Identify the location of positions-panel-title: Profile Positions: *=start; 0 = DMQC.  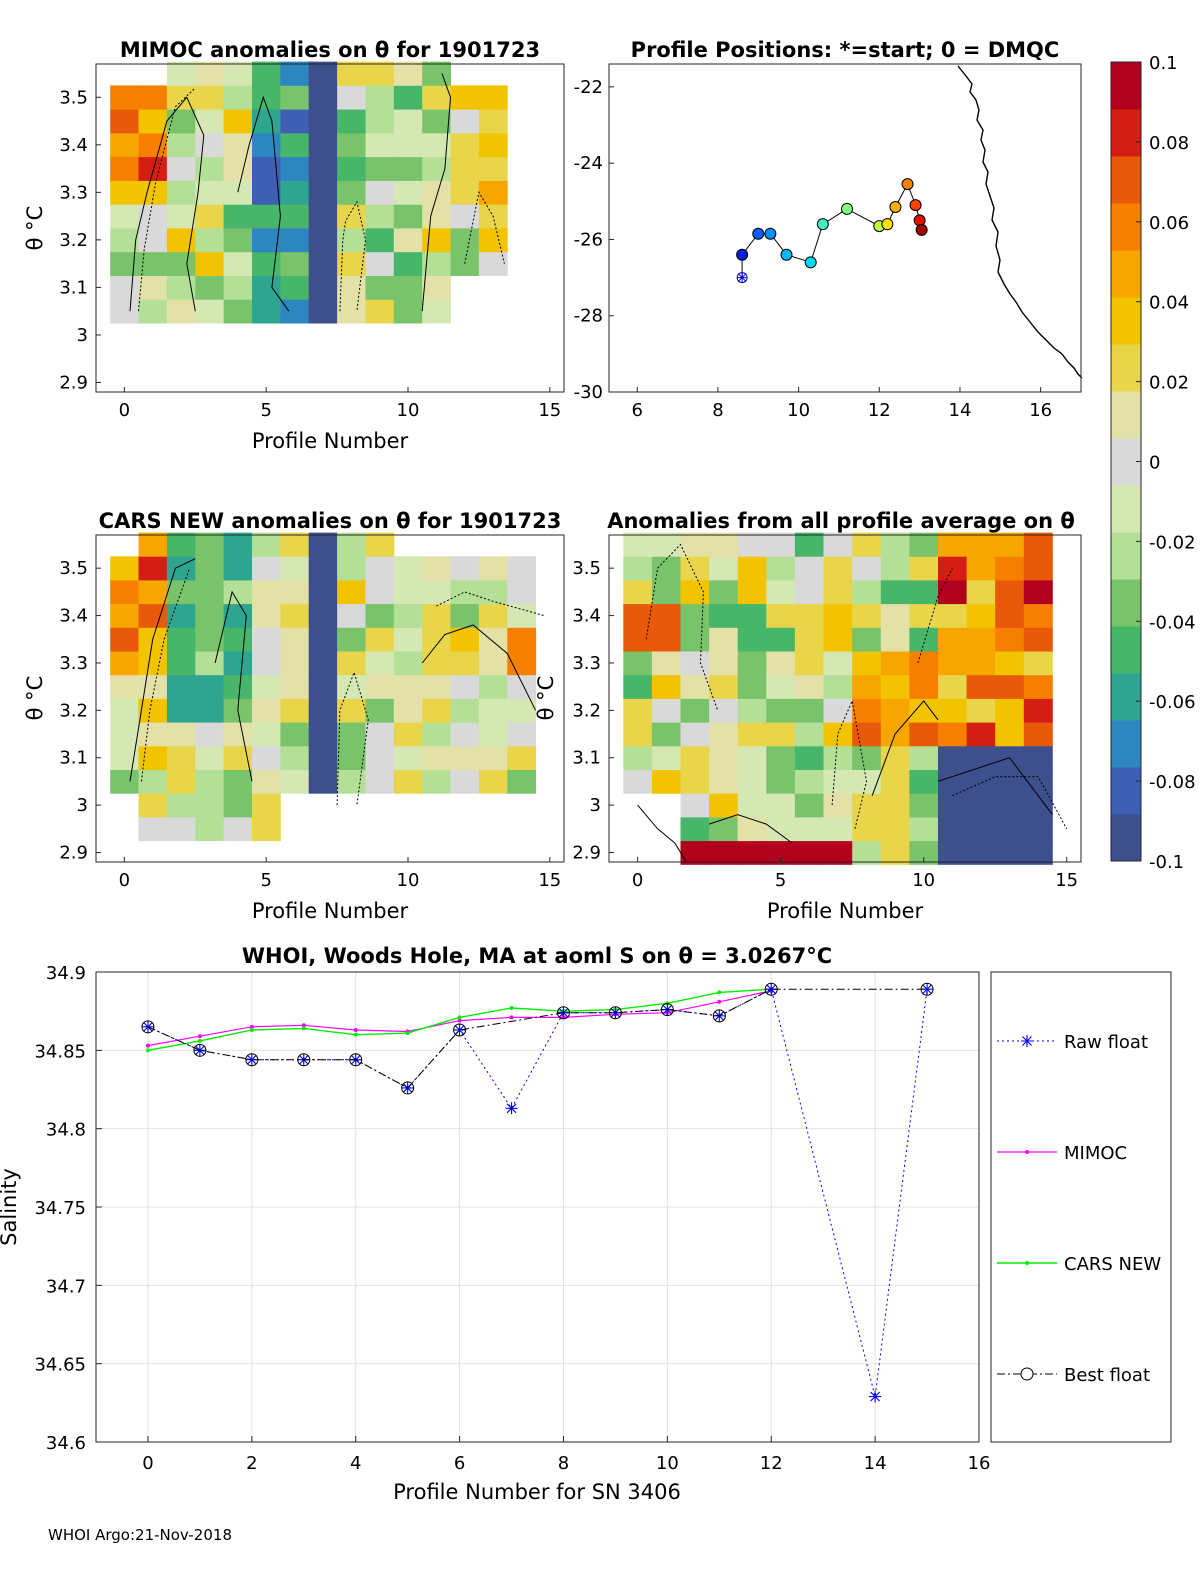
(845, 50).